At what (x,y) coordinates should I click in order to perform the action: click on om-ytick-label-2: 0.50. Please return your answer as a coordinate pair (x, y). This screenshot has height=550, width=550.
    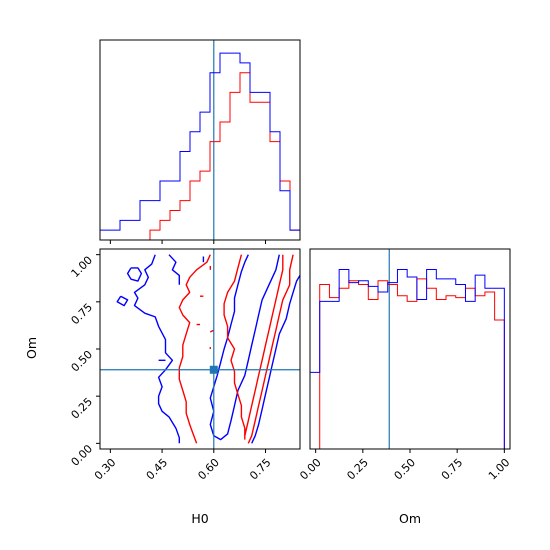
    Looking at the image, I should click on (82, 361).